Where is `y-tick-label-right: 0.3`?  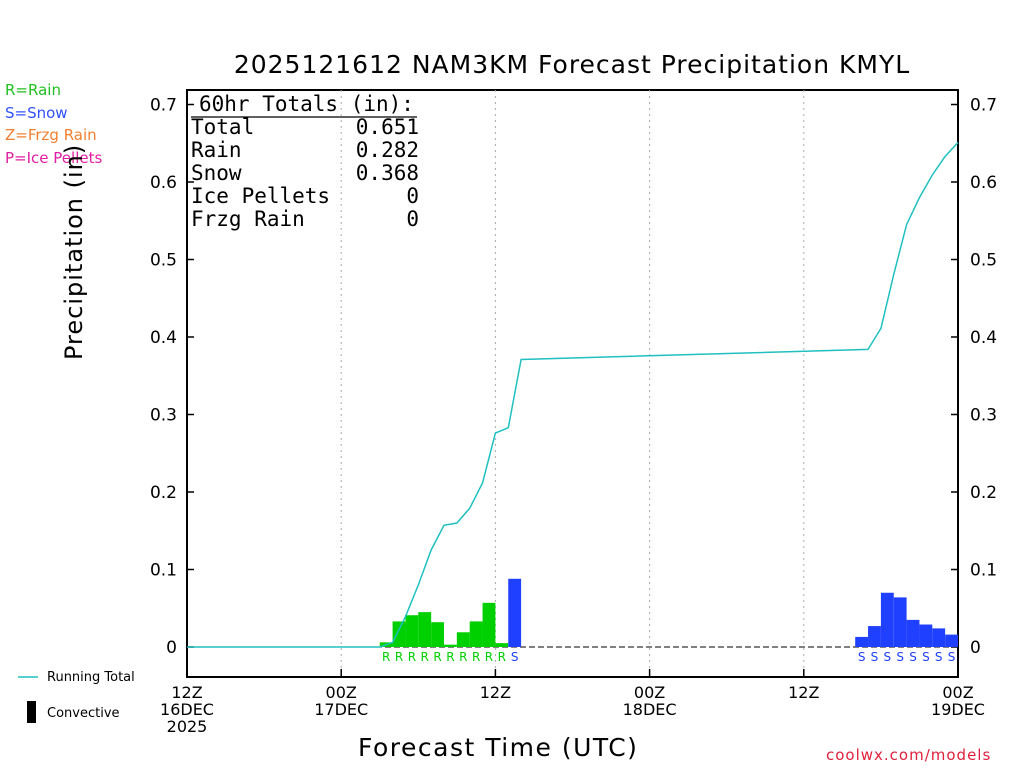
y-tick-label-right: 0.3 is located at coordinates (983, 416).